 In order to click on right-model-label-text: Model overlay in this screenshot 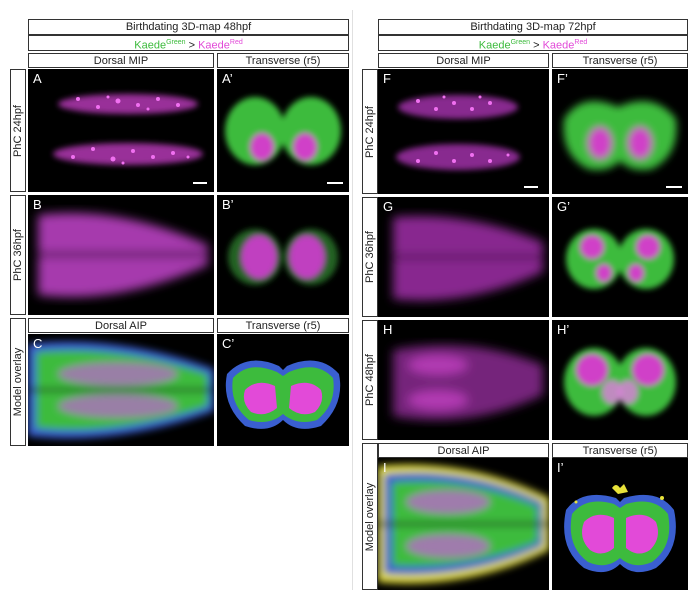, I will do `click(370, 516)`.